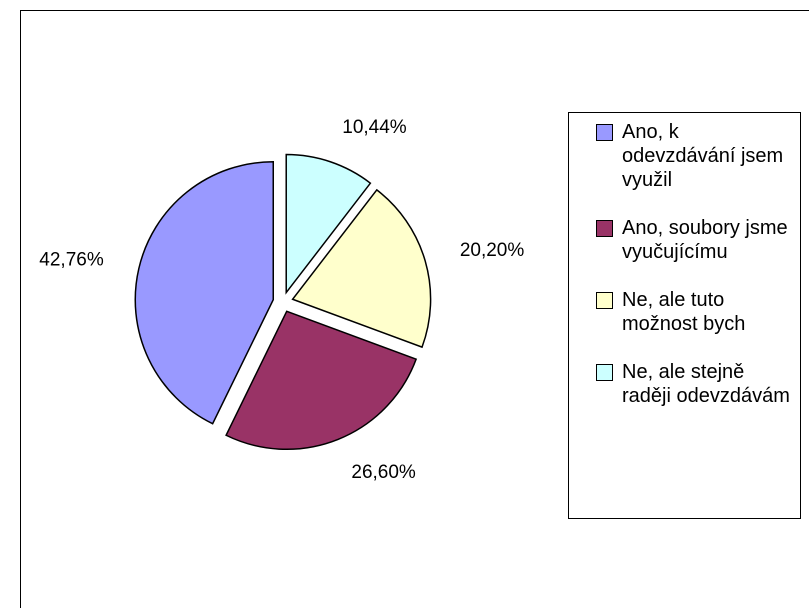 This screenshot has height=608, width=809. Describe the element at coordinates (705, 228) in the screenshot. I see `legend-line: Ano, soubory jsme` at that location.